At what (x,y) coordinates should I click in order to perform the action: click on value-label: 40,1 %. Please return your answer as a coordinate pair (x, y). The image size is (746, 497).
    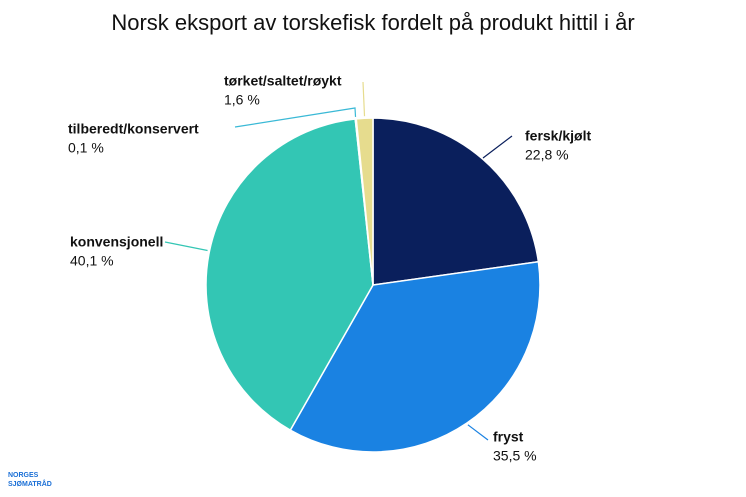
    Looking at the image, I should click on (92, 261).